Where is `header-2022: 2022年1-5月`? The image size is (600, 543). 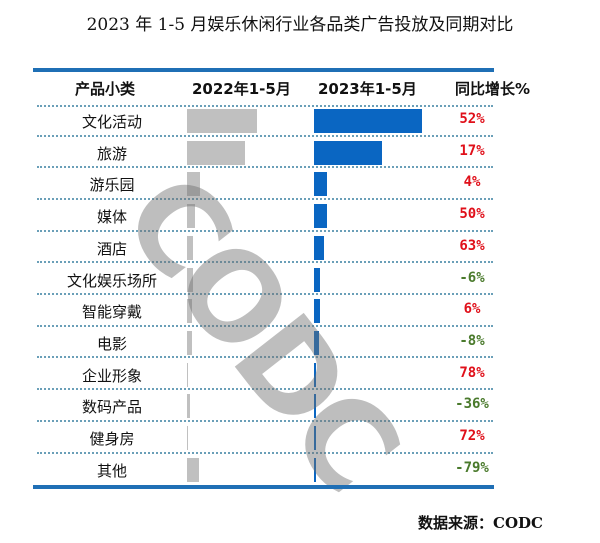 header-2022: 2022年1-5月 is located at coordinates (241, 89).